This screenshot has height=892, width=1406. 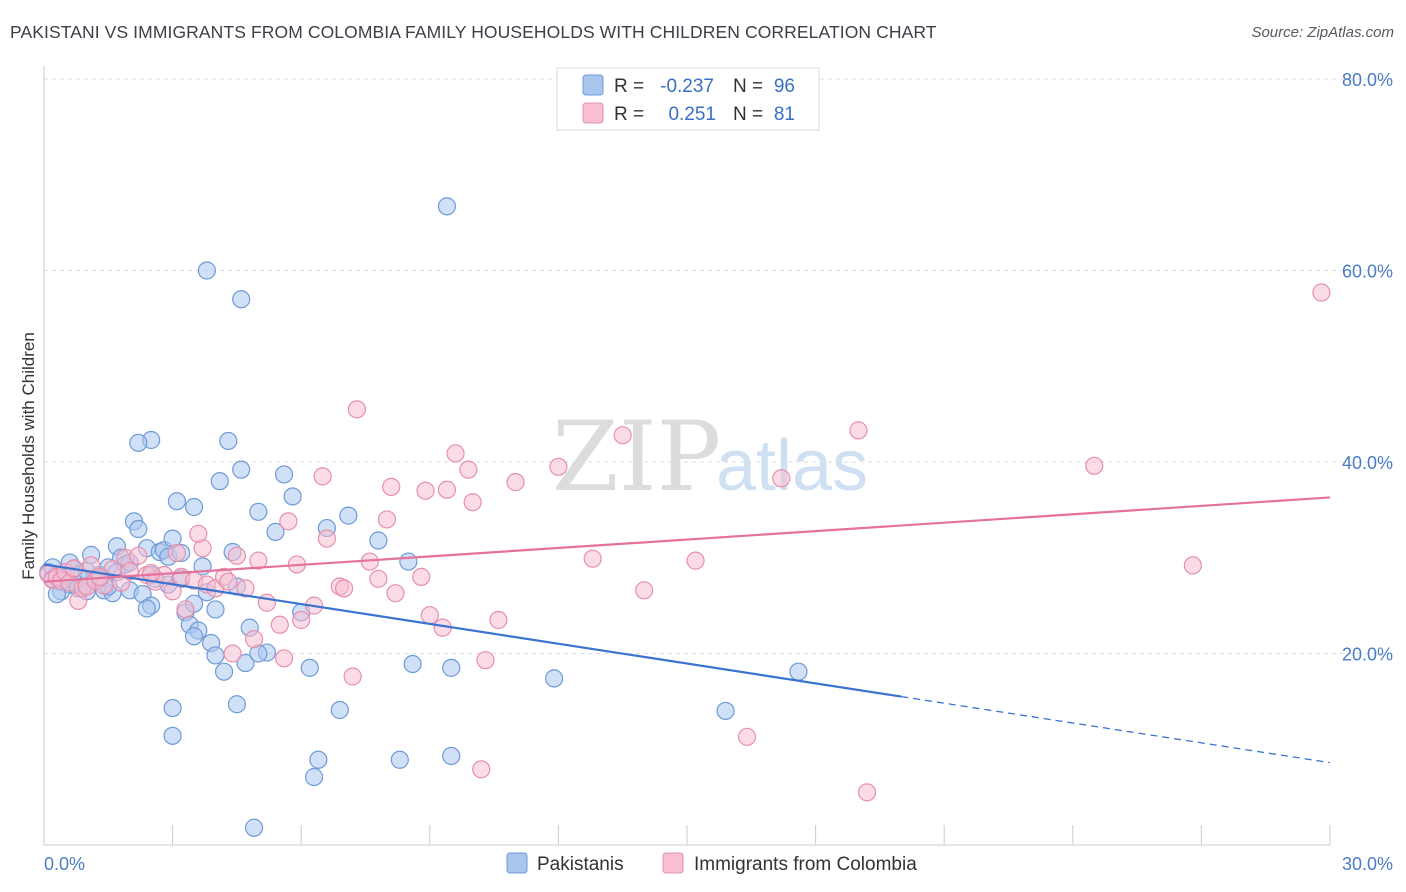 What do you see at coordinates (688, 99) in the screenshot?
I see `stats-legend: R = -0.237 N = 96 R = 0.251 N = 81` at bounding box center [688, 99].